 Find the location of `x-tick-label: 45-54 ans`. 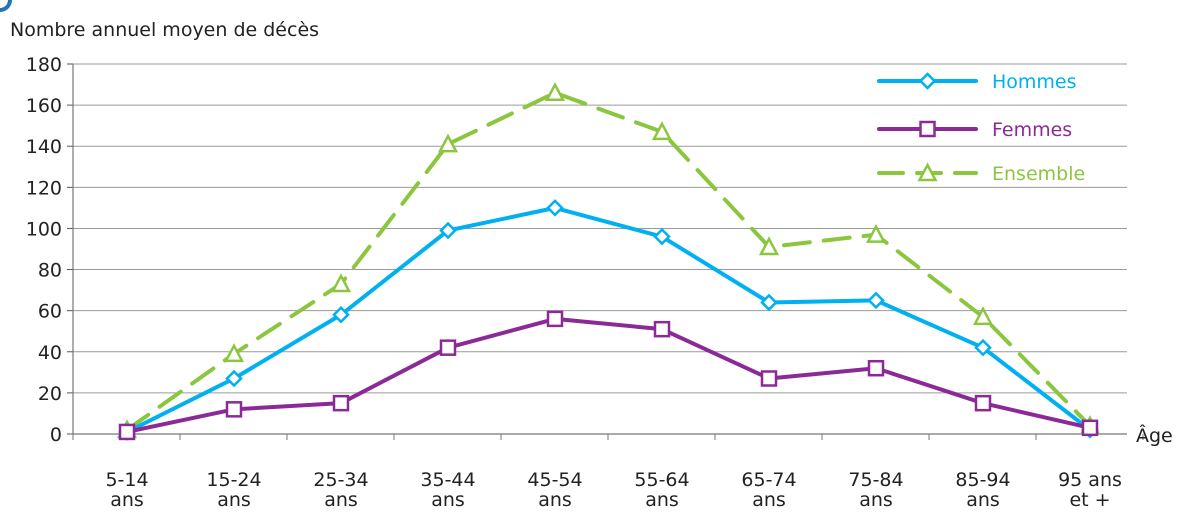

x-tick-label: 45-54 ans is located at coordinates (554, 490).